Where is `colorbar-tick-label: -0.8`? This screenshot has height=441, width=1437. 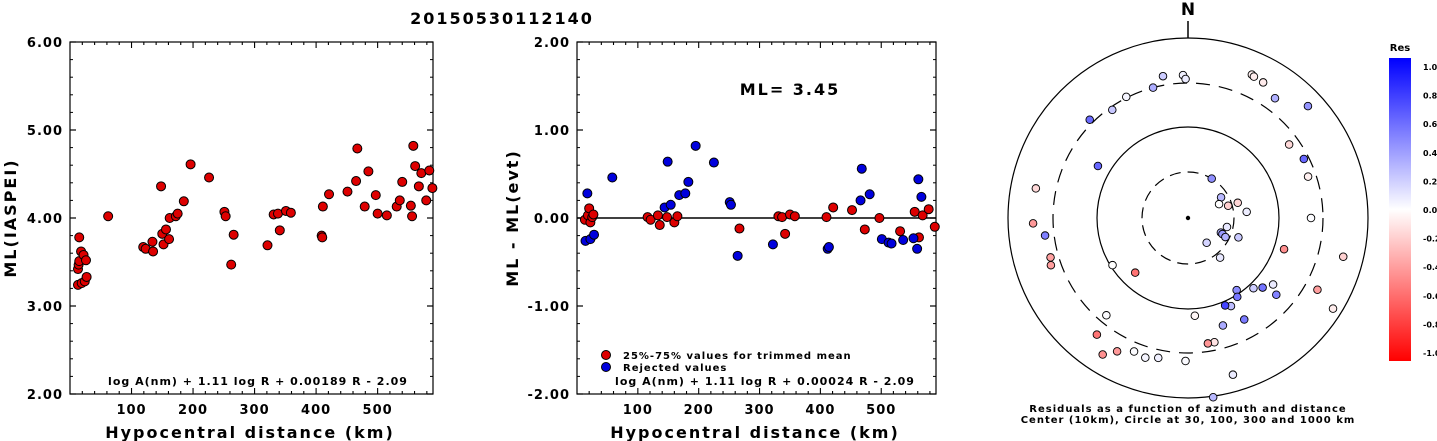
colorbar-tick-label: -0.8 is located at coordinates (1430, 324).